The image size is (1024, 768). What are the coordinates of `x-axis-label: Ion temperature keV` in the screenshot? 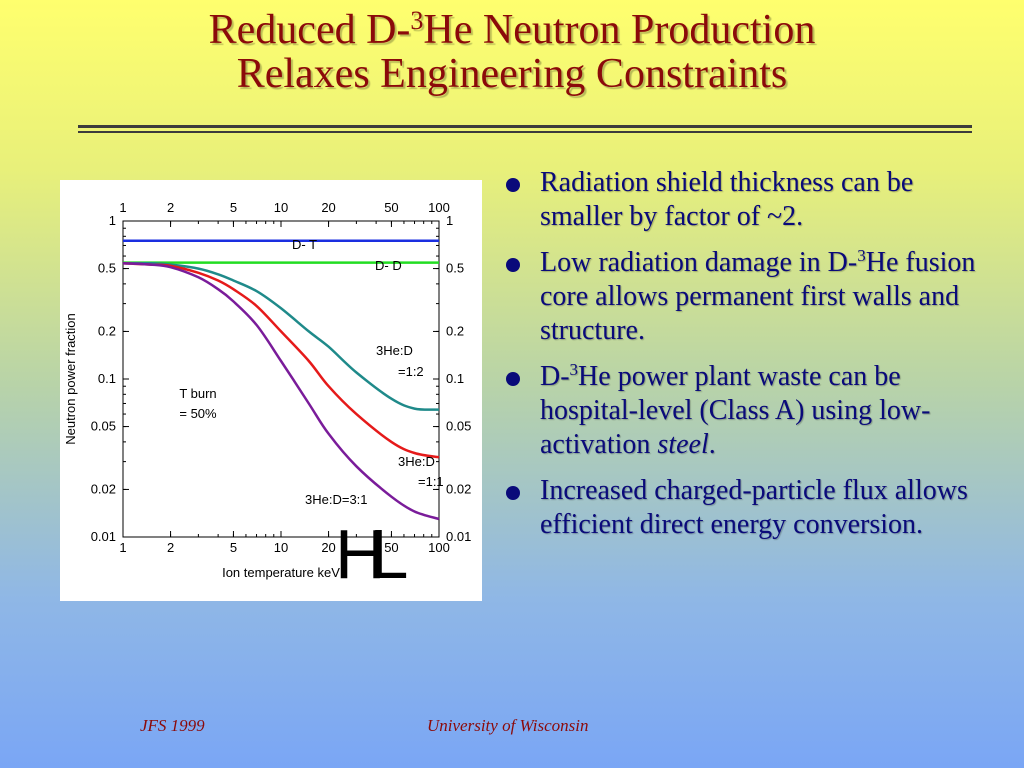 It's located at (281, 572).